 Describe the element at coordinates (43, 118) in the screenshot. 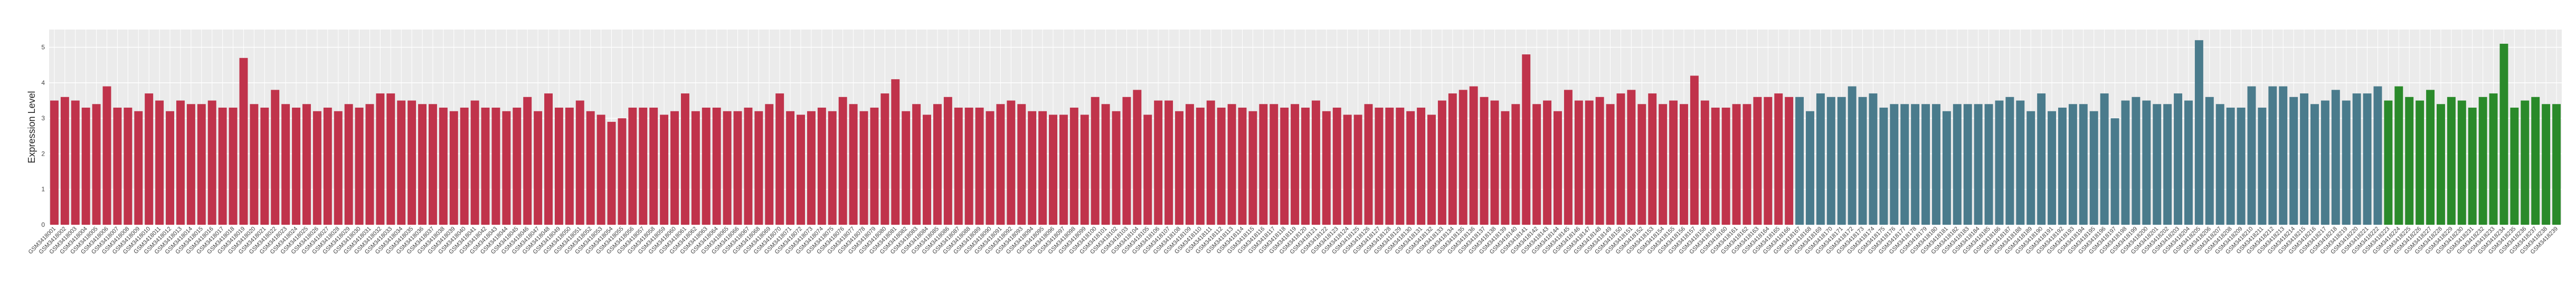

I see `y-tick-label: 3` at that location.